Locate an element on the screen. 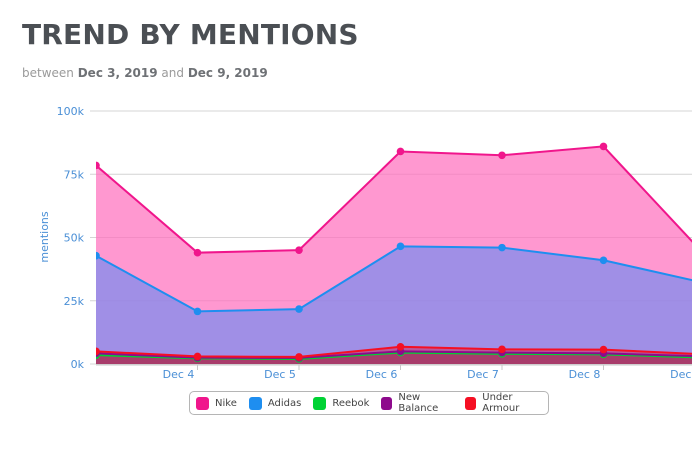 This screenshot has height=457, width=692. legend-label: New Balance is located at coordinates (418, 403).